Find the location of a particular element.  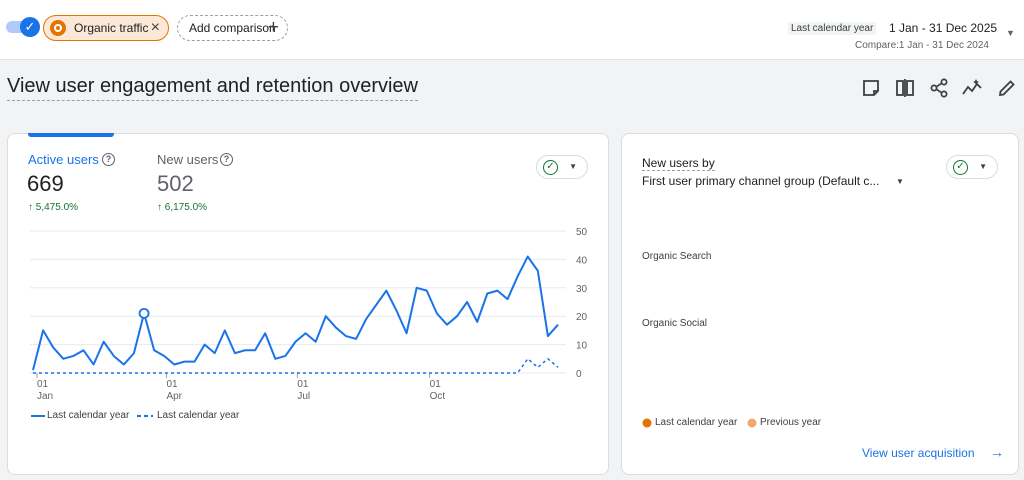

legend-label-previous: Previous year is located at coordinates (791, 422).